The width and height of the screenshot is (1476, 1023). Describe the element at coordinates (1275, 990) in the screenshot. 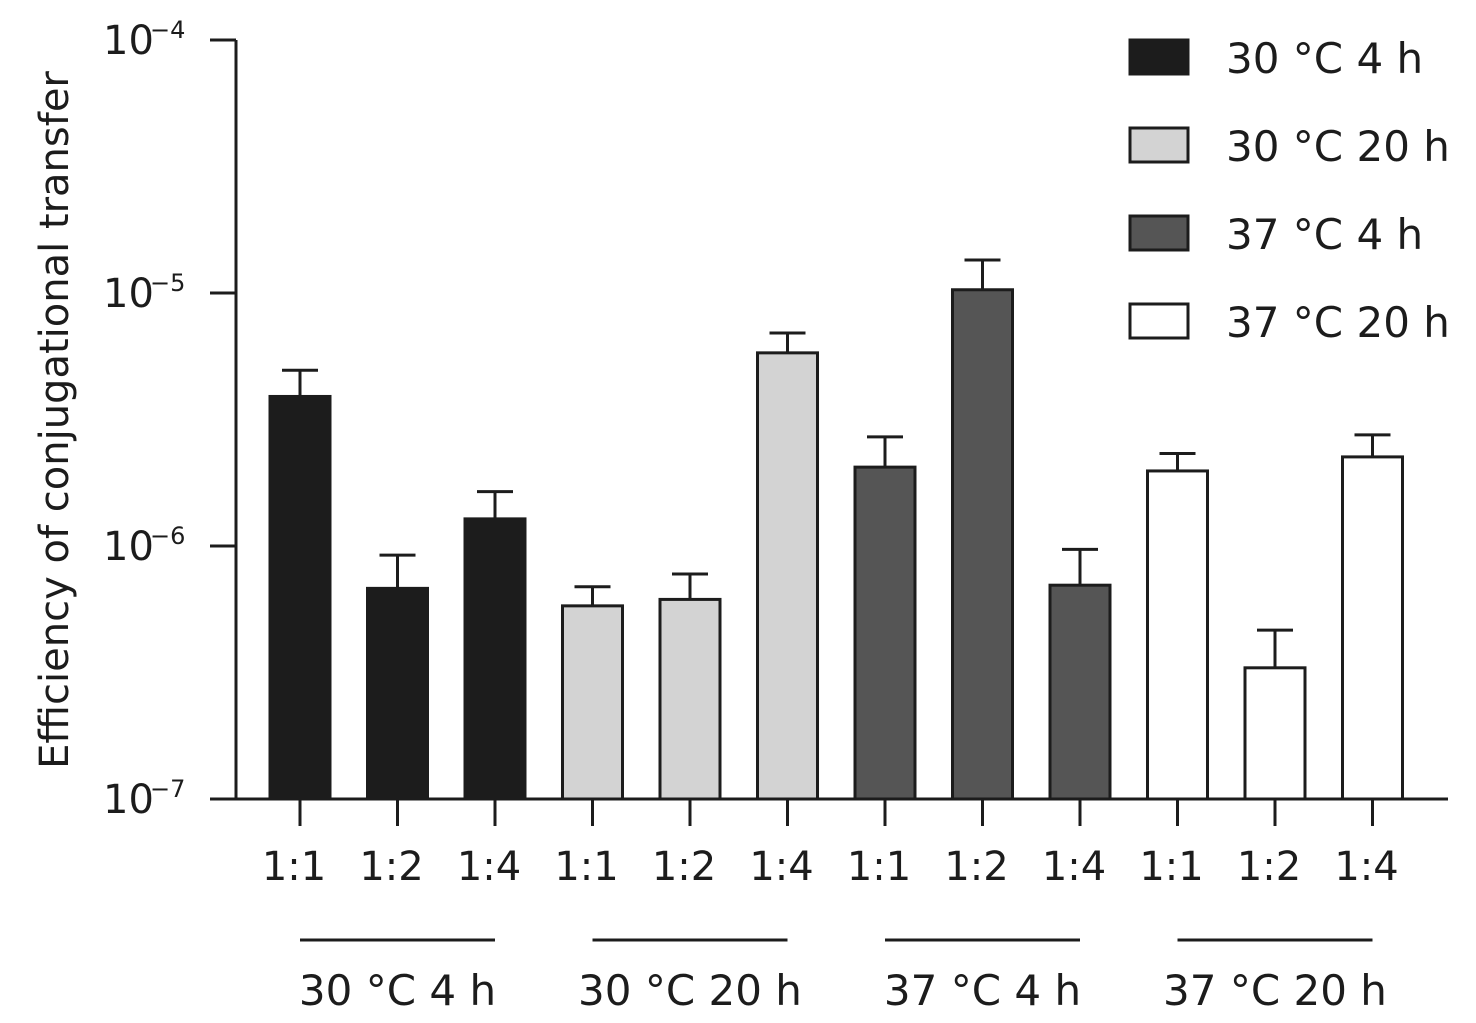

I see `group-label: 37 °C 20 h` at that location.